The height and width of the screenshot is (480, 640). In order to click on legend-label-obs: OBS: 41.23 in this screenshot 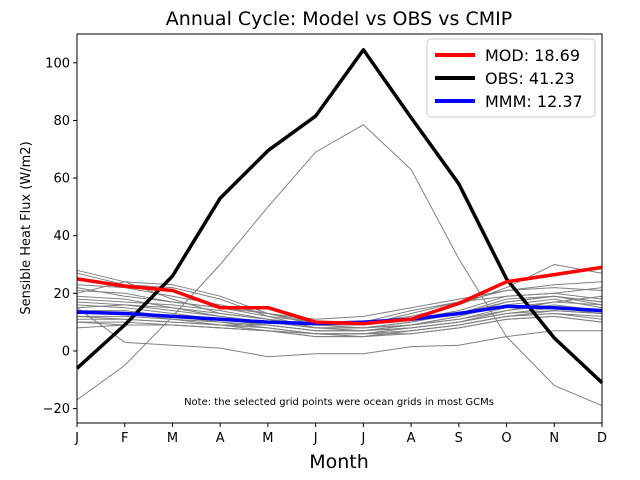, I will do `click(530, 78)`.